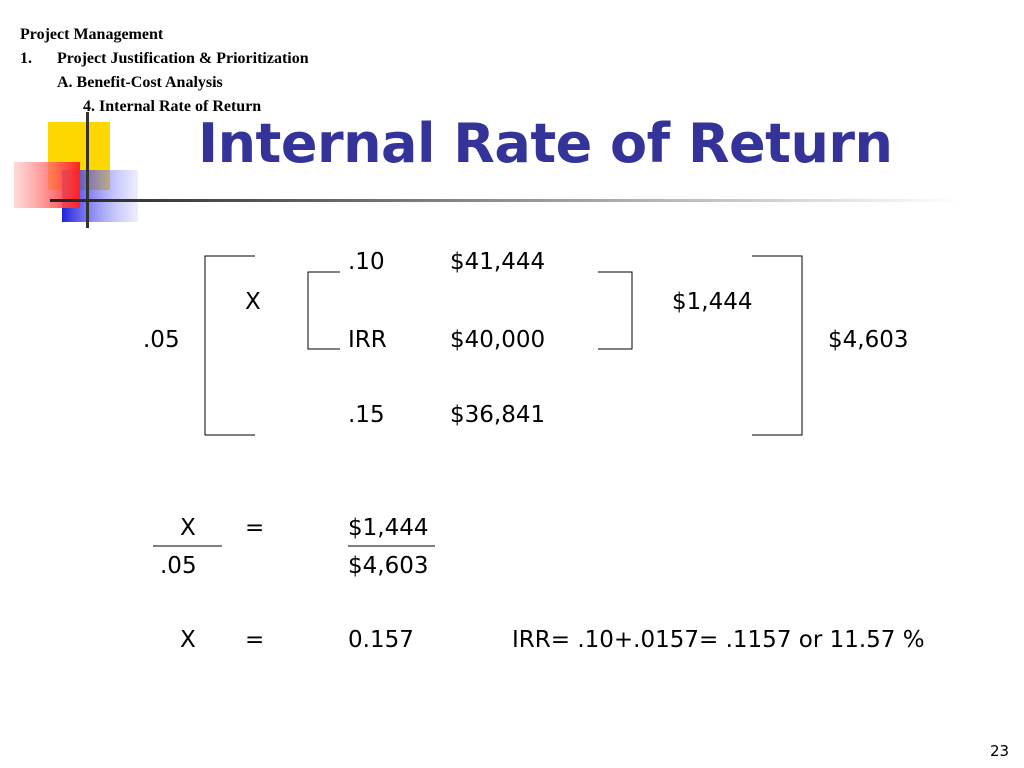 Image resolution: width=1024 pixels, height=768 pixels. I want to click on breadcrumb: A. Benefit-Cost Analysis, so click(140, 82).